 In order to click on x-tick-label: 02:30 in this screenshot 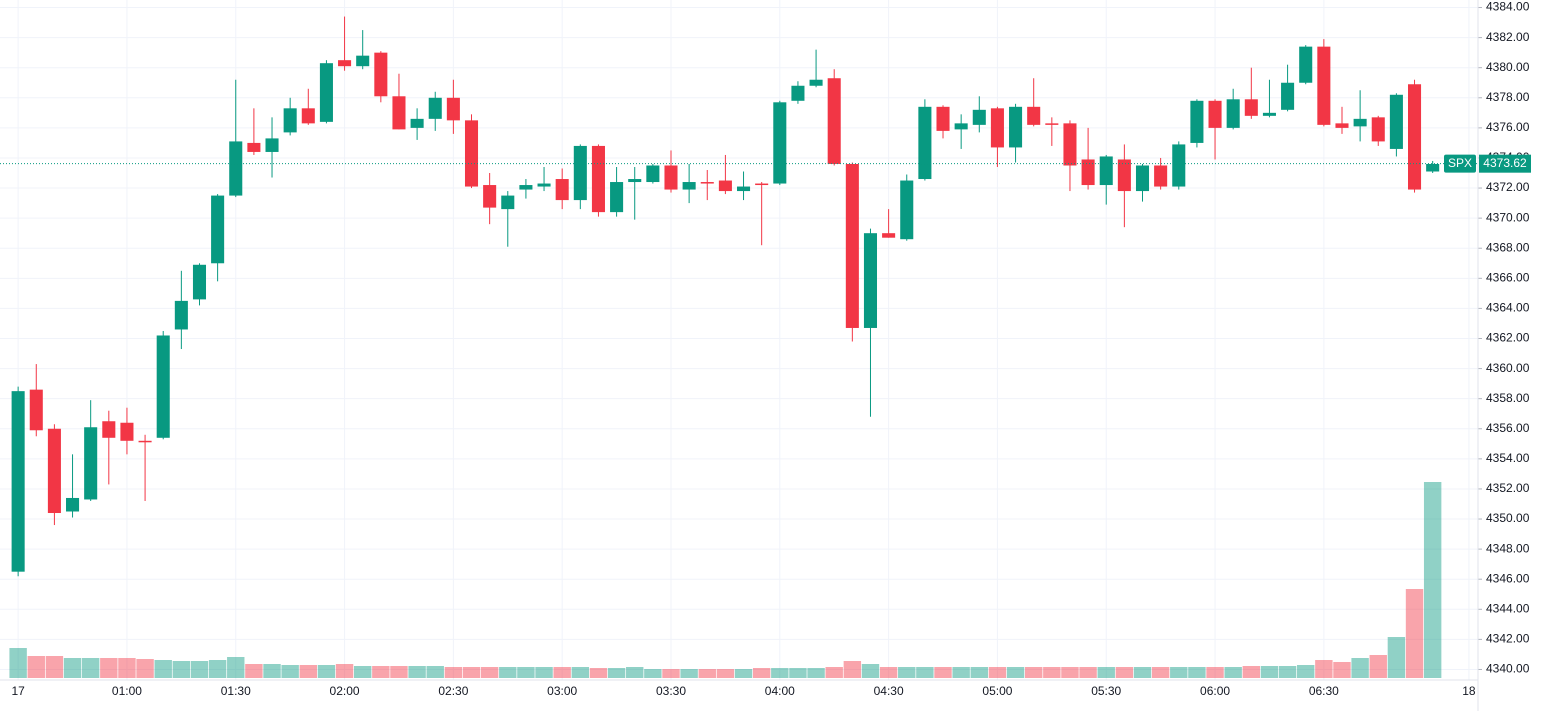, I will do `click(453, 691)`.